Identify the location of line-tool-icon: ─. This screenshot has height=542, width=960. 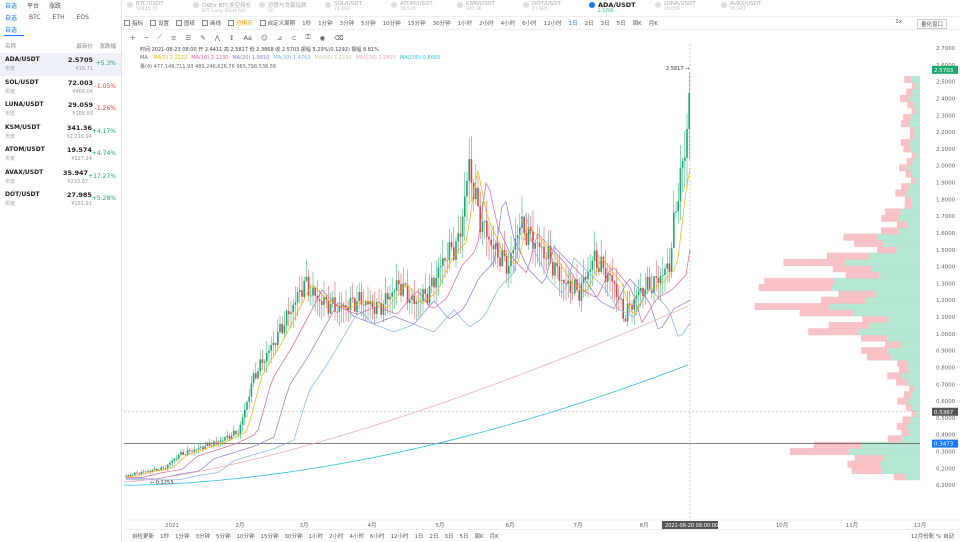
(146, 37).